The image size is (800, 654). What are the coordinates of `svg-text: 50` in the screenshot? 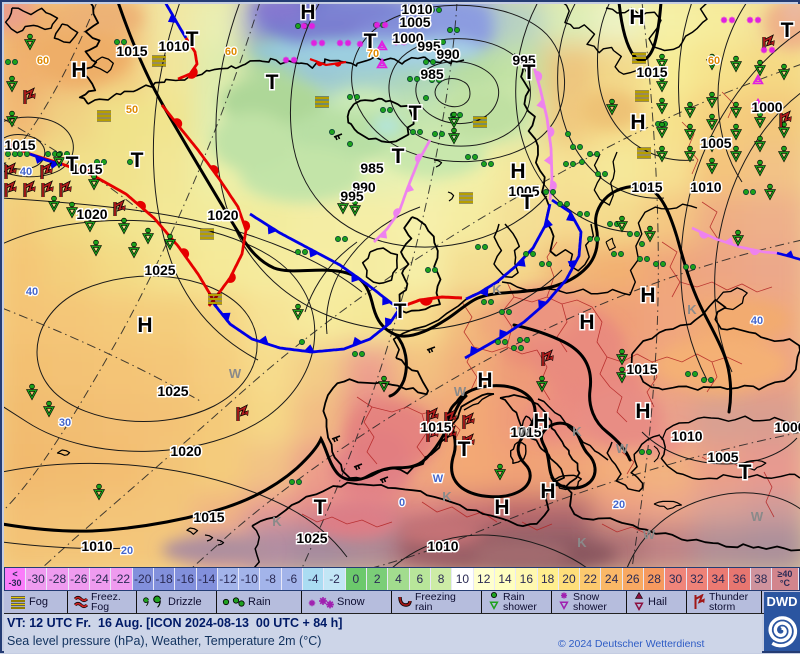 It's located at (132, 110).